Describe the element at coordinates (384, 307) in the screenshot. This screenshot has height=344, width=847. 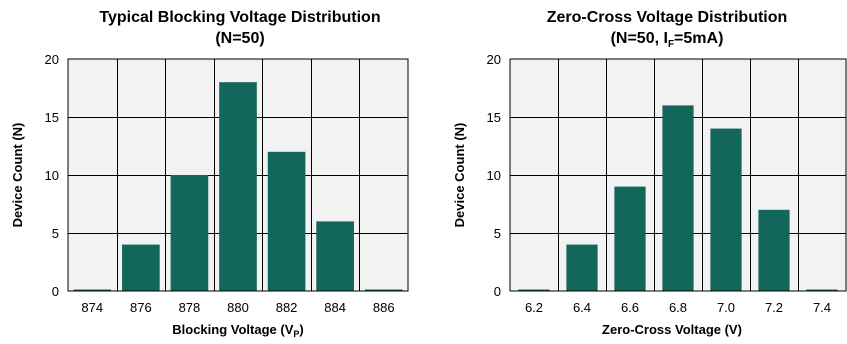
I see `chart1-x-tick-label: 886` at that location.